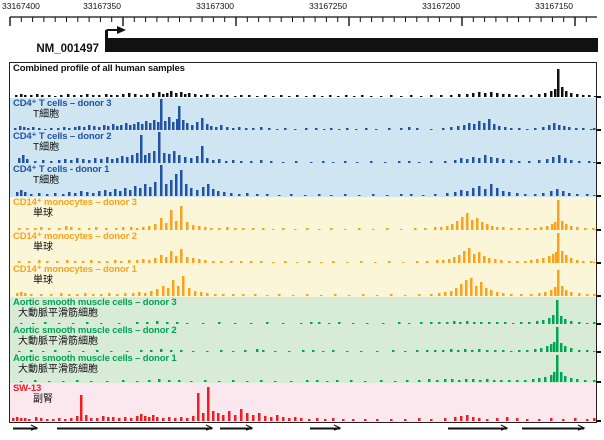 The height and width of the screenshot is (440, 604). I want to click on signal-bars-cd4-donor1, so click(306, 180).